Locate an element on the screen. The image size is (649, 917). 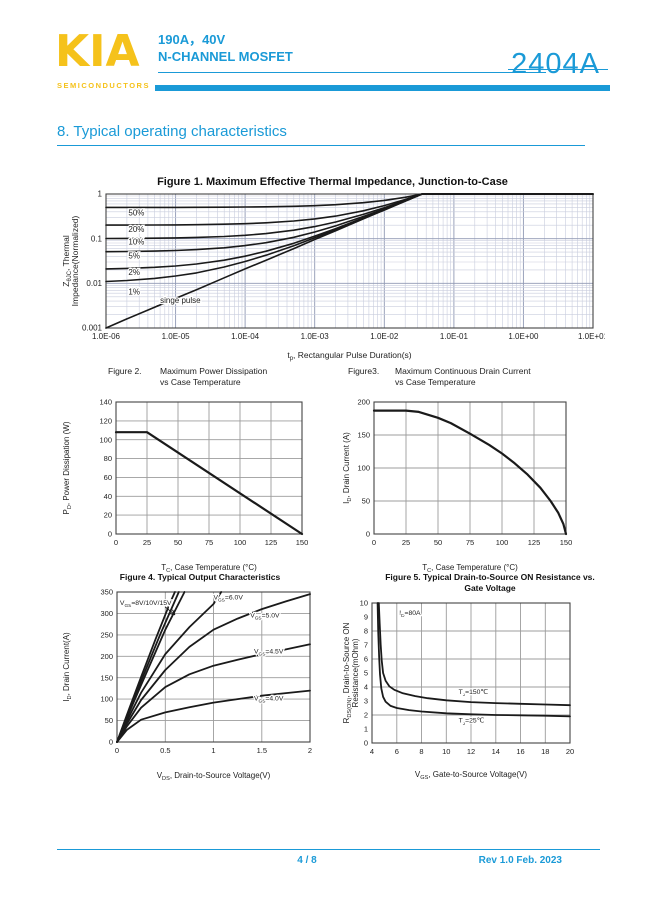
svg-text: 5 is located at coordinates (366, 673).